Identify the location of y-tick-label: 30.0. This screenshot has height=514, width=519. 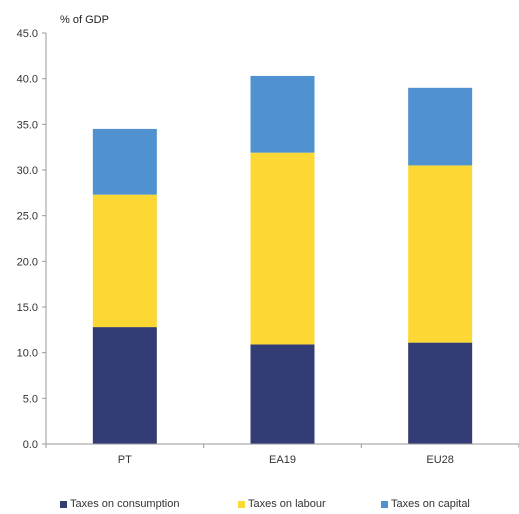
(27, 171).